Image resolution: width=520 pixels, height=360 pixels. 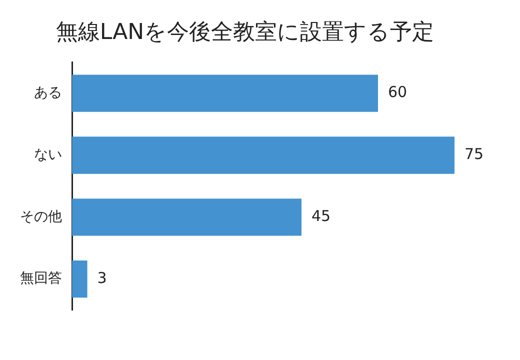 I want to click on y-tick-label: 無回答, so click(x=41, y=278).